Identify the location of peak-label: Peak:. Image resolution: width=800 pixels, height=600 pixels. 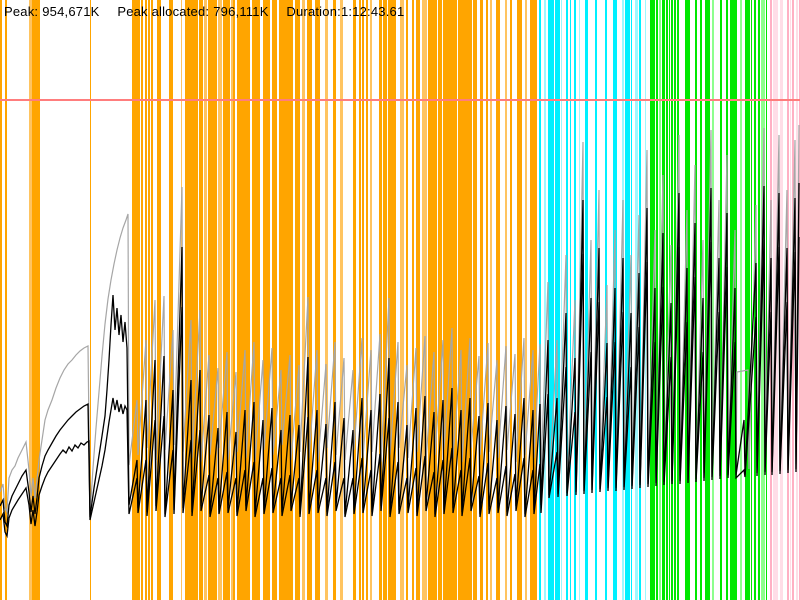
(21, 11).